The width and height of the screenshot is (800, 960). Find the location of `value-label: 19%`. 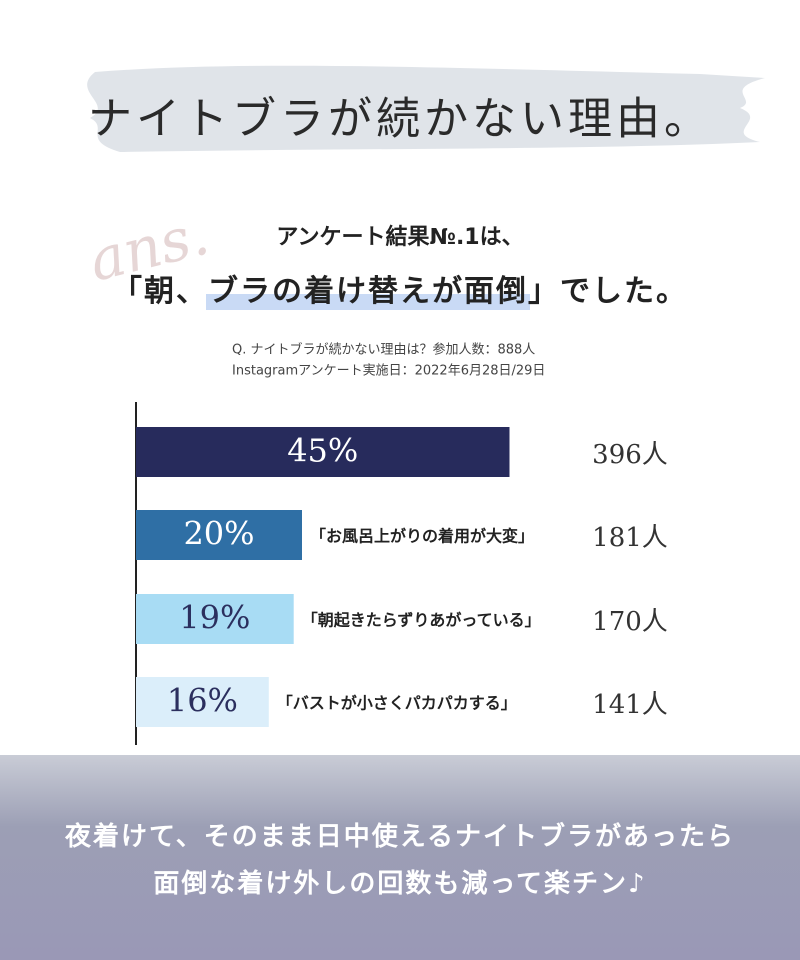

value-label: 19% is located at coordinates (214, 618).